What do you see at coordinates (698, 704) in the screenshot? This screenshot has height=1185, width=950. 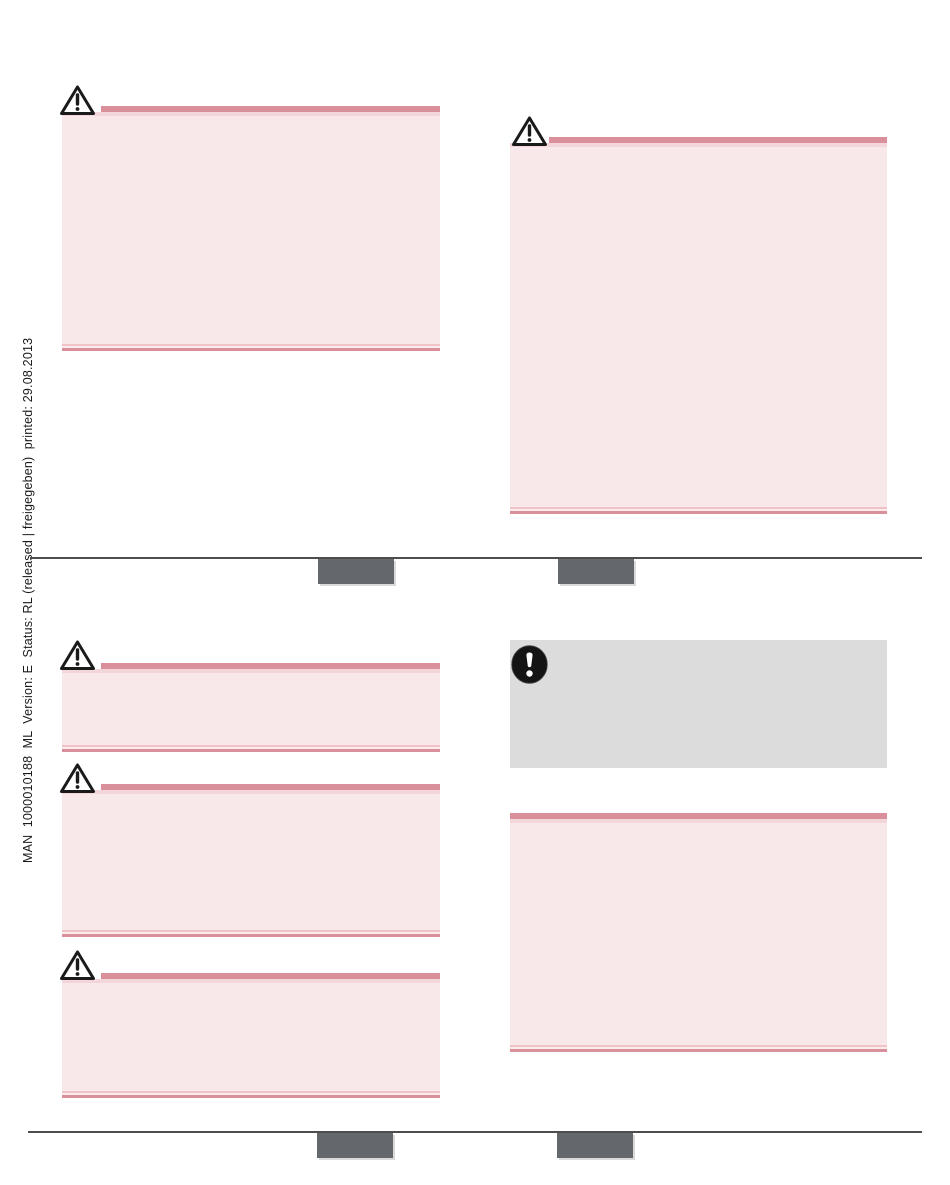 I see `notice-box` at bounding box center [698, 704].